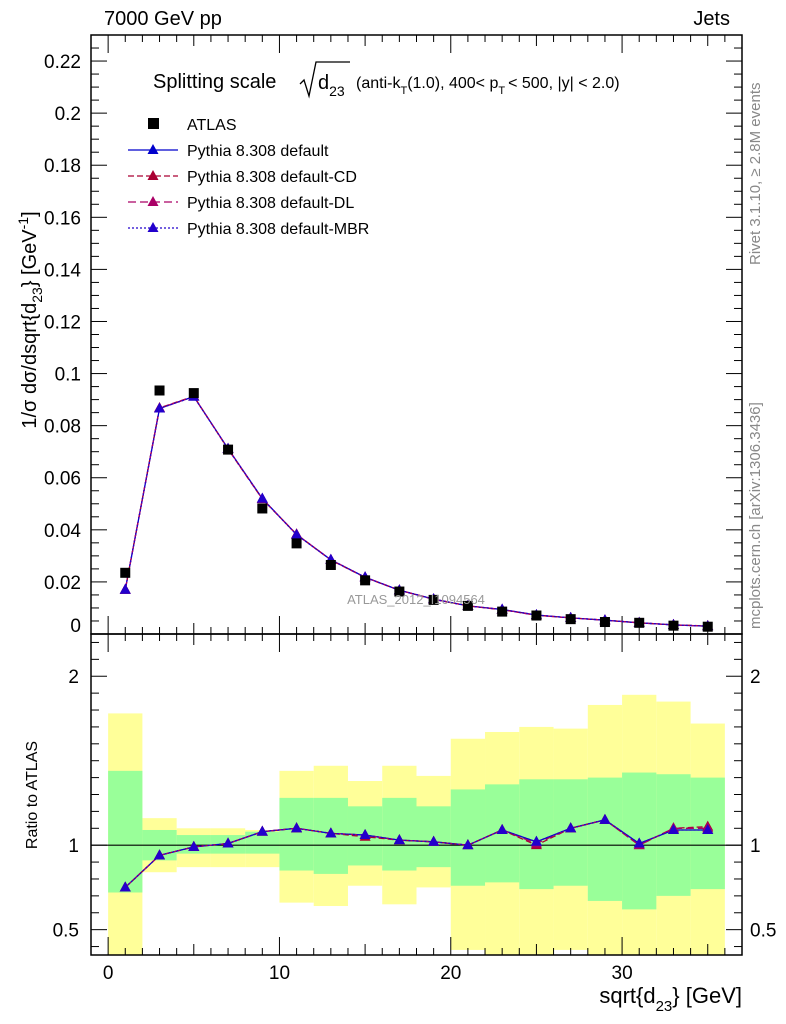  What do you see at coordinates (711, 19) in the screenshot?
I see `process-label: Jets` at bounding box center [711, 19].